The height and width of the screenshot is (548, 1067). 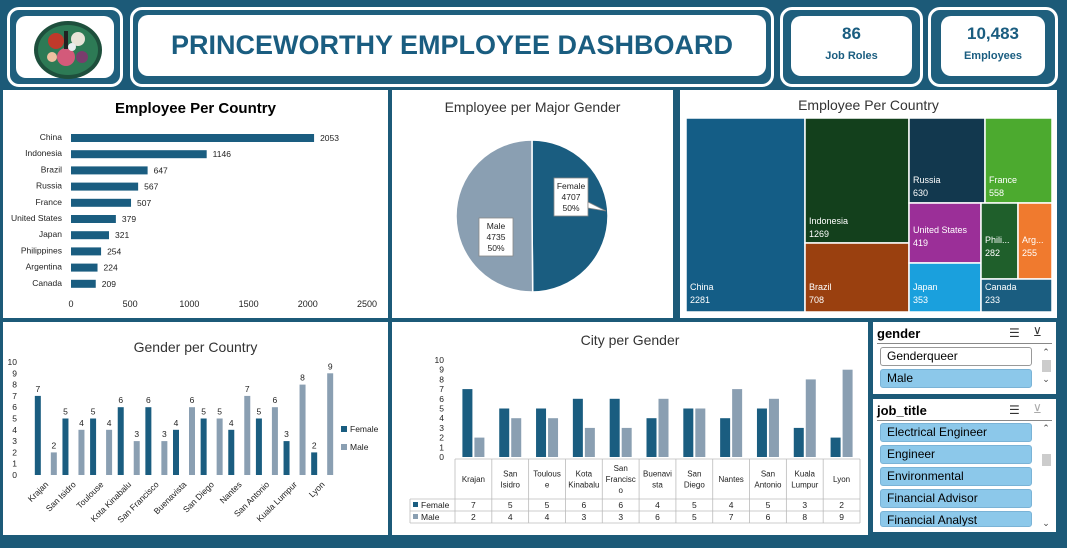 What do you see at coordinates (144, 203) in the screenshot?
I see `data-label: 507` at bounding box center [144, 203].